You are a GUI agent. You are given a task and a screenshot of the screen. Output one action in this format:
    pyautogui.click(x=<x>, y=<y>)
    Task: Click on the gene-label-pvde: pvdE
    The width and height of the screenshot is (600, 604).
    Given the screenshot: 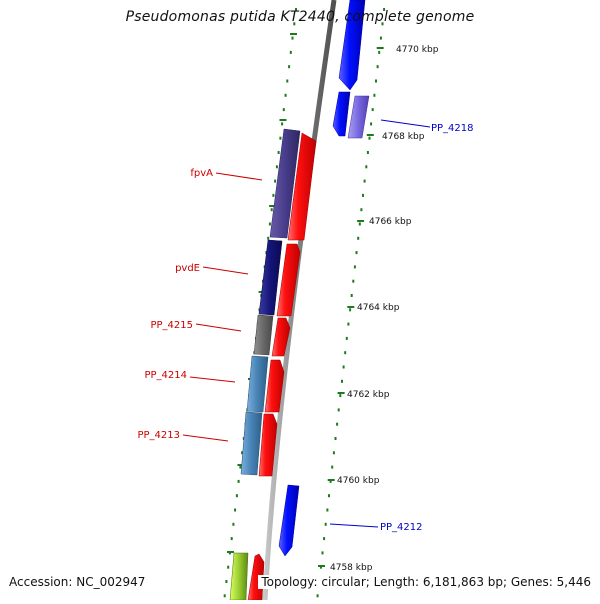 What is the action you would take?
    pyautogui.click(x=187, y=268)
    